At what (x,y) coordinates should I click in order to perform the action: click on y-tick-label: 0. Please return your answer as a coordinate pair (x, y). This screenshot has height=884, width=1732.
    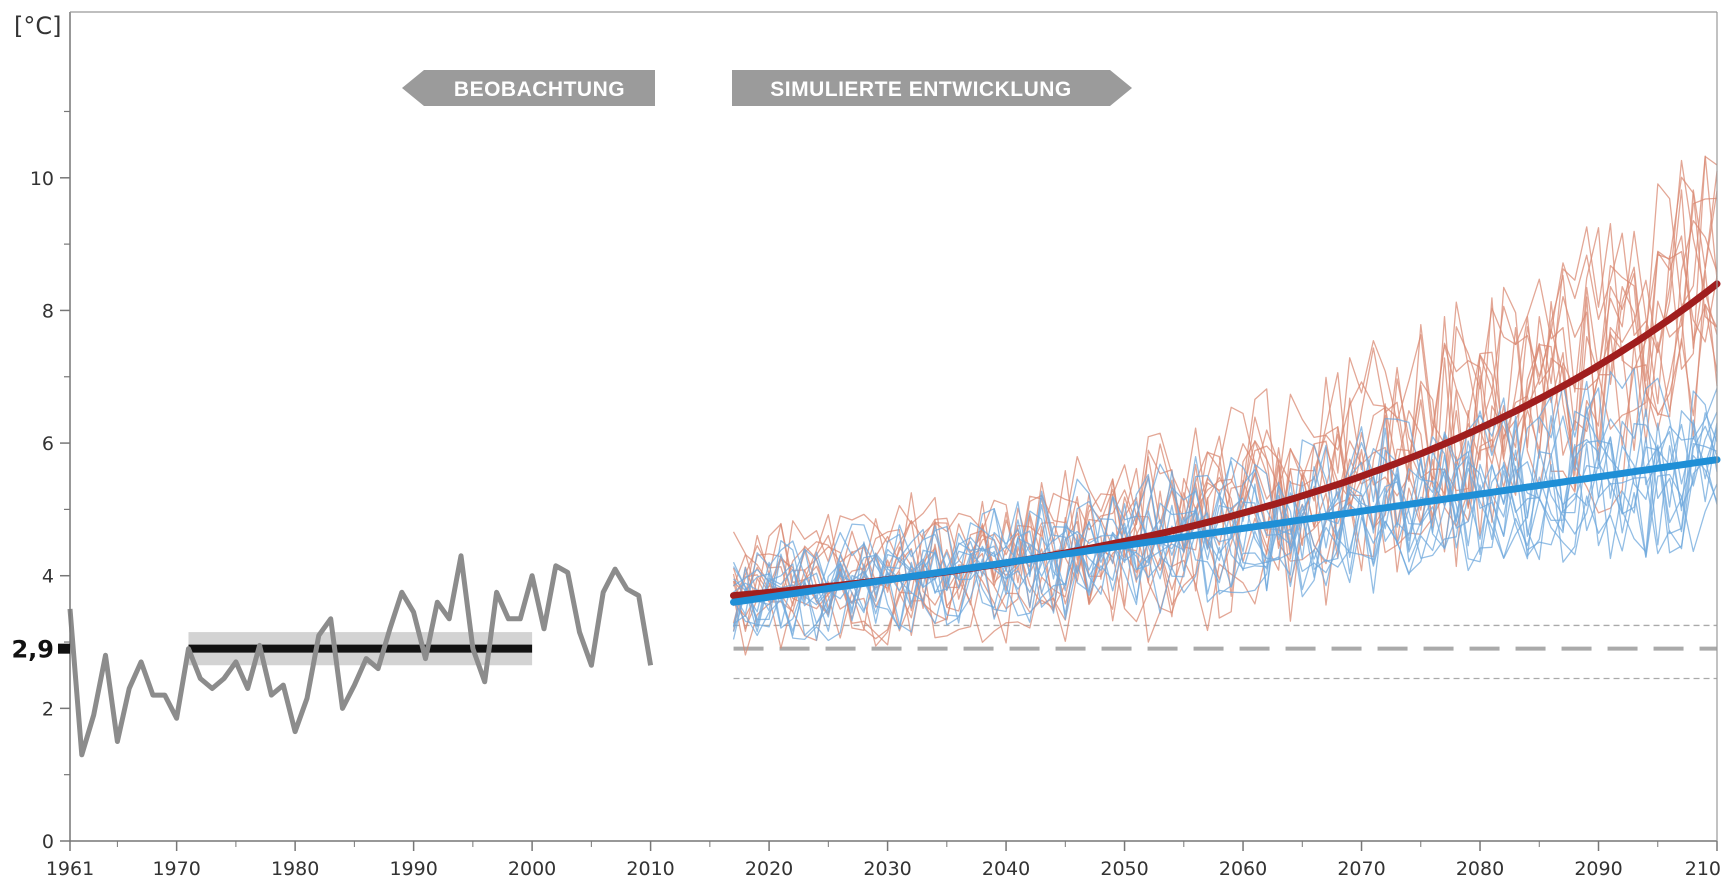
    Looking at the image, I should click on (48, 842).